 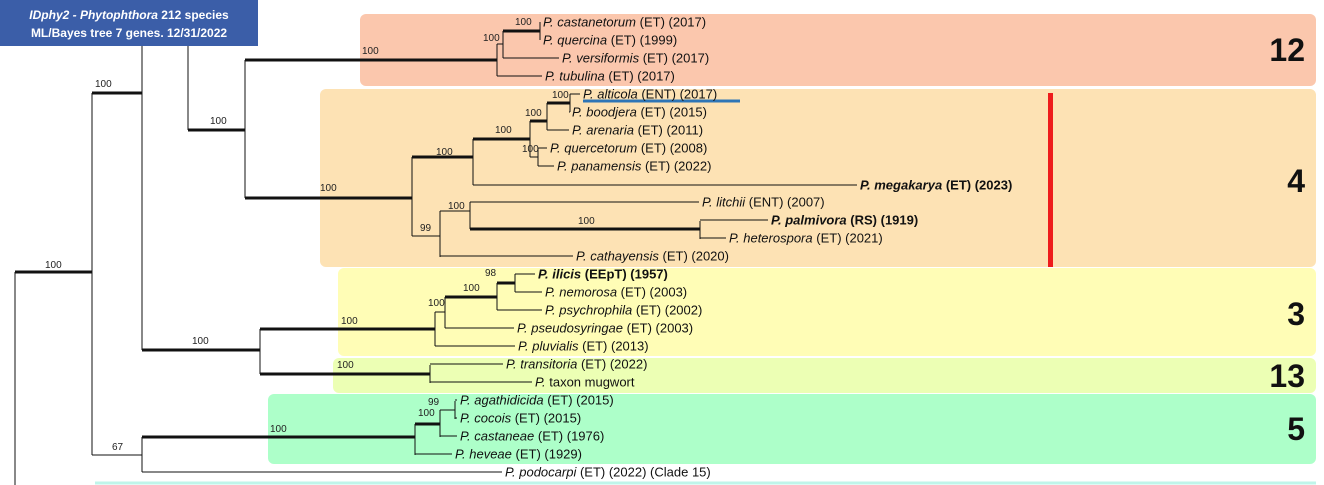 What do you see at coordinates (674, 148) in the screenshot?
I see `status-year: (ET) (2008)` at bounding box center [674, 148].